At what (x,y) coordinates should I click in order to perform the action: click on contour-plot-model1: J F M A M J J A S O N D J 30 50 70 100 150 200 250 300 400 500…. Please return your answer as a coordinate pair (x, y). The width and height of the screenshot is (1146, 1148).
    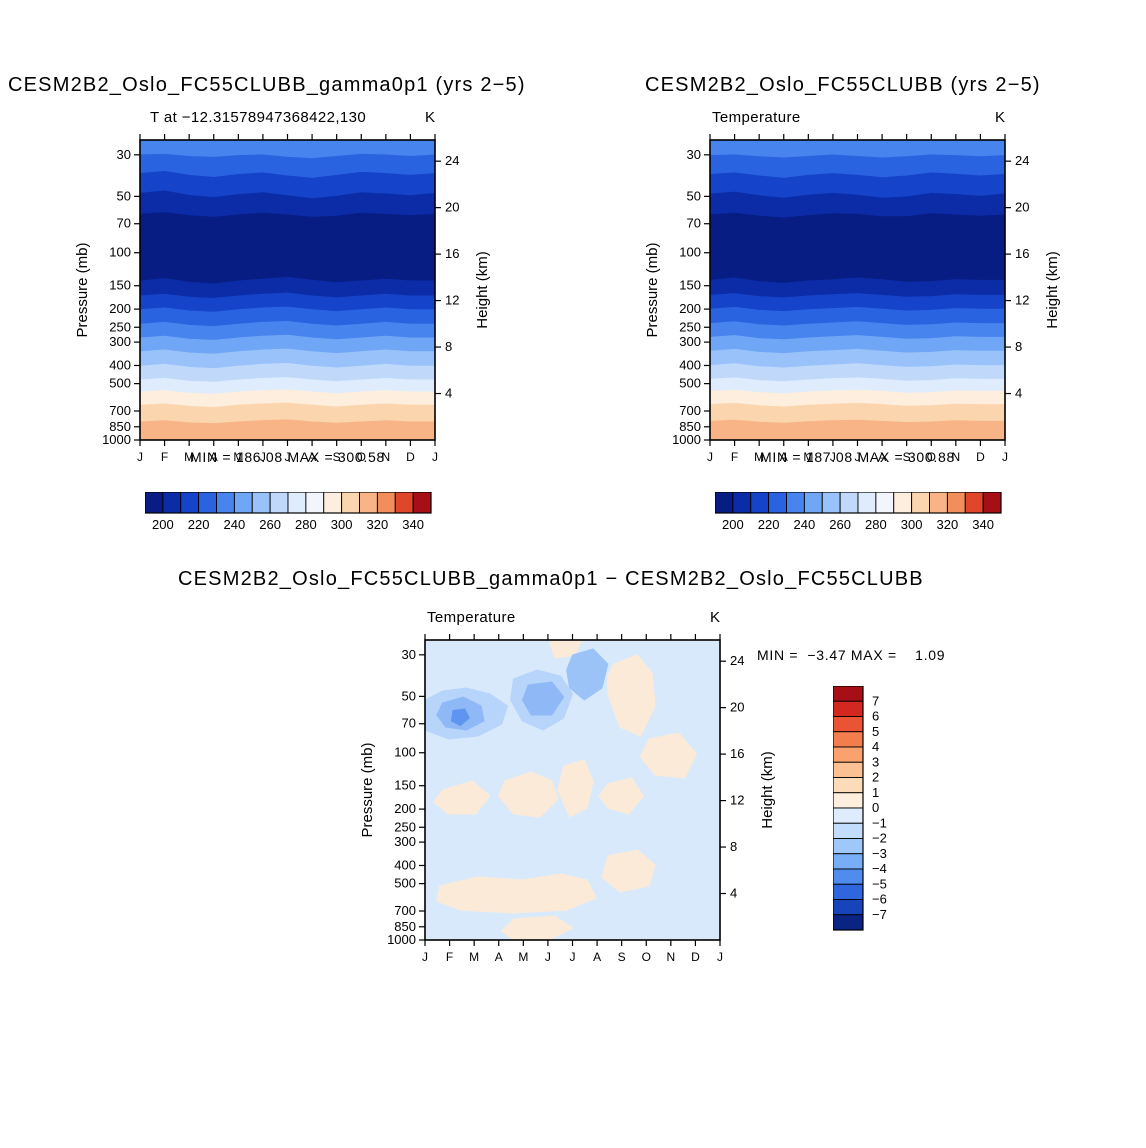
    Looking at the image, I should click on (290, 300).